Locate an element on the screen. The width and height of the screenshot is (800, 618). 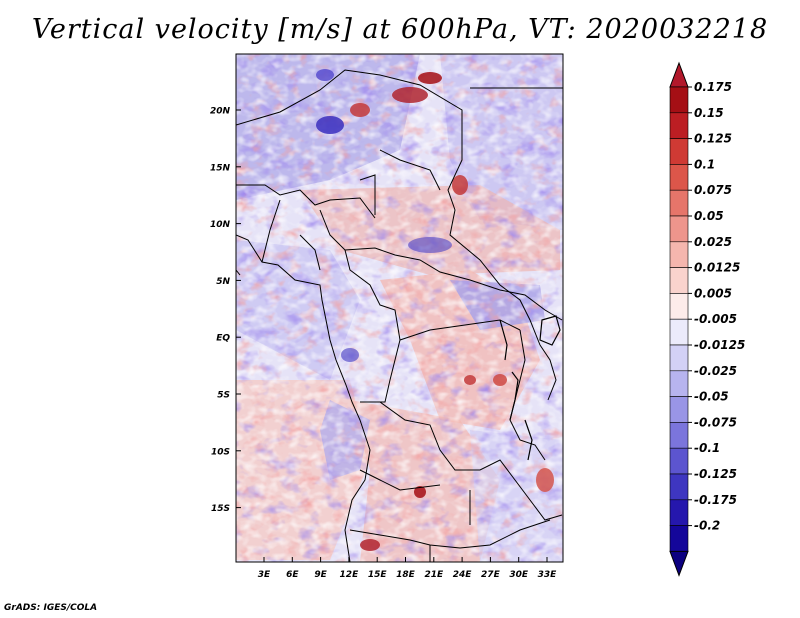
grads-credit: GrADS: IGES/COLA is located at coordinates (51, 608).